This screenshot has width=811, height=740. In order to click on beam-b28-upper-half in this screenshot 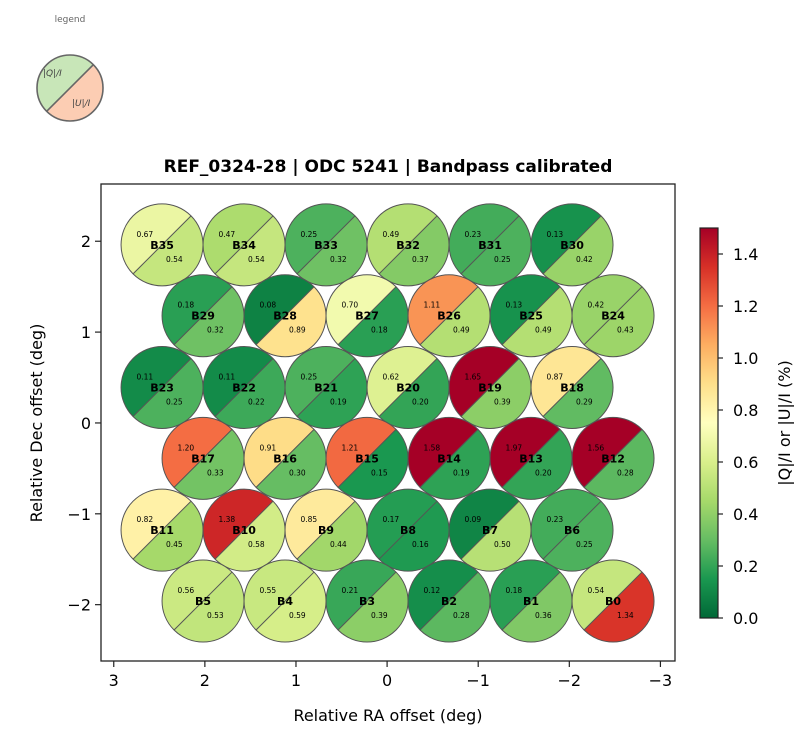, I will do `click(279, 309)`.